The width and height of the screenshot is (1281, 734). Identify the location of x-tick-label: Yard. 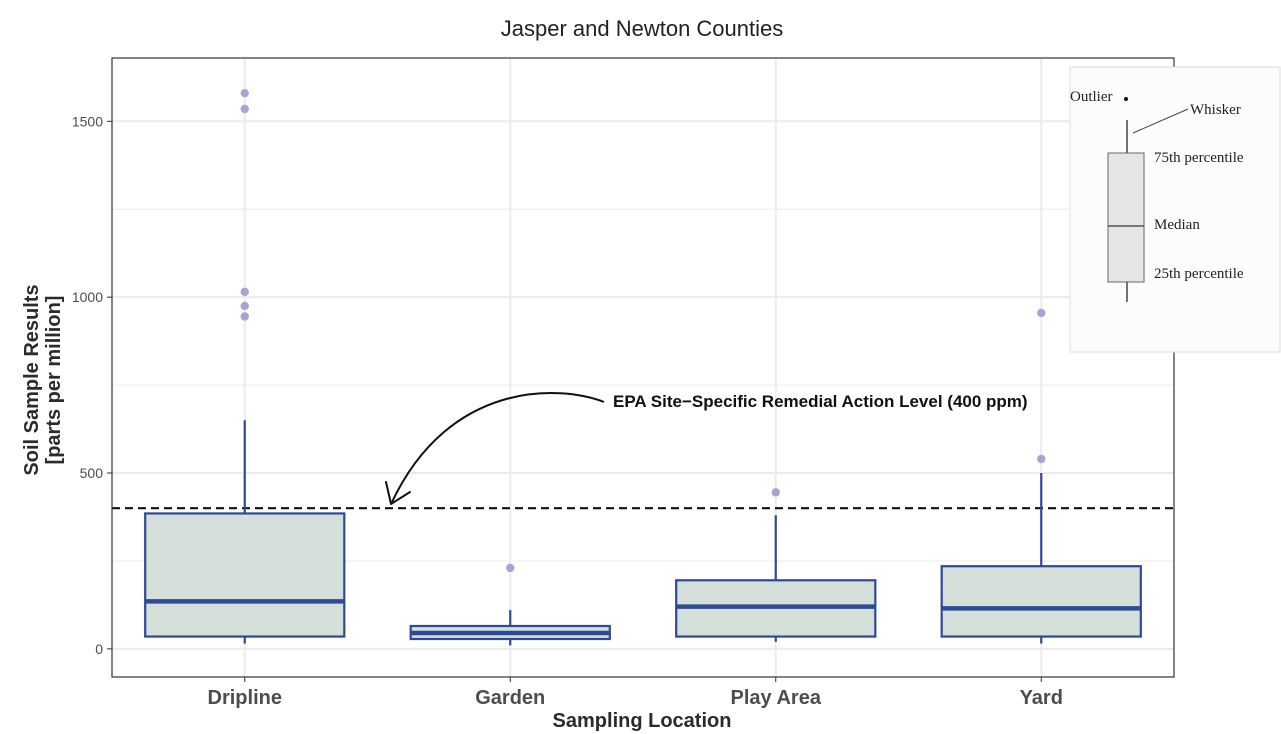
(1041, 698).